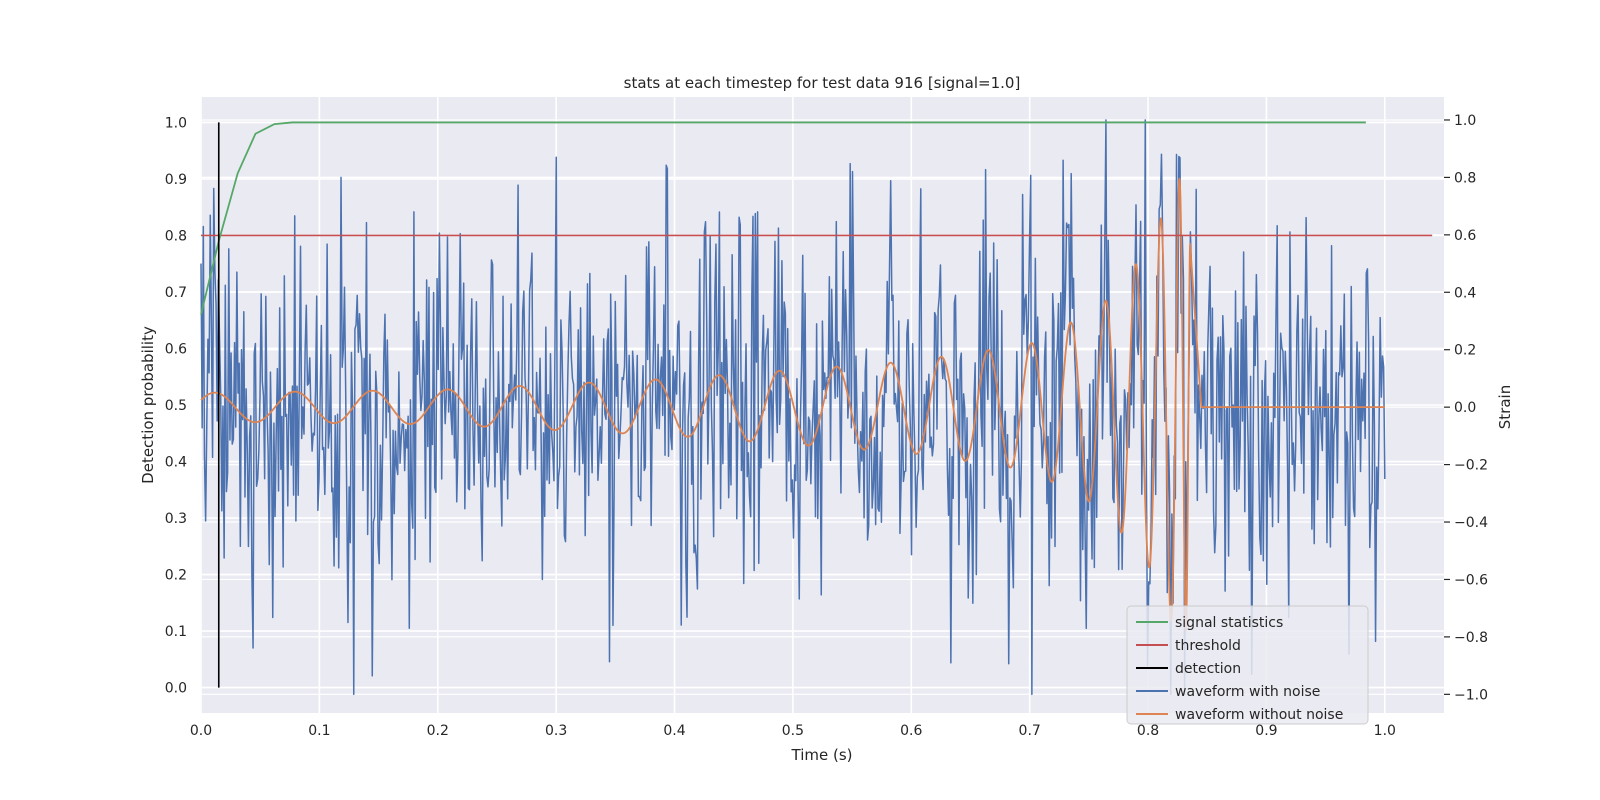  I want to click on y-tick-label: 0.9, so click(176, 180).